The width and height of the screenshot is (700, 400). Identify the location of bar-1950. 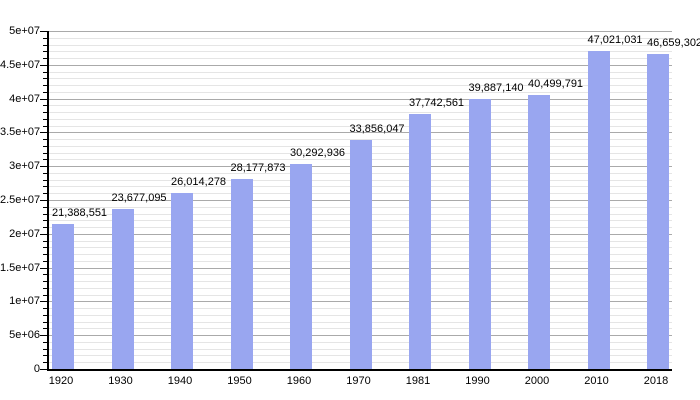
(241, 273).